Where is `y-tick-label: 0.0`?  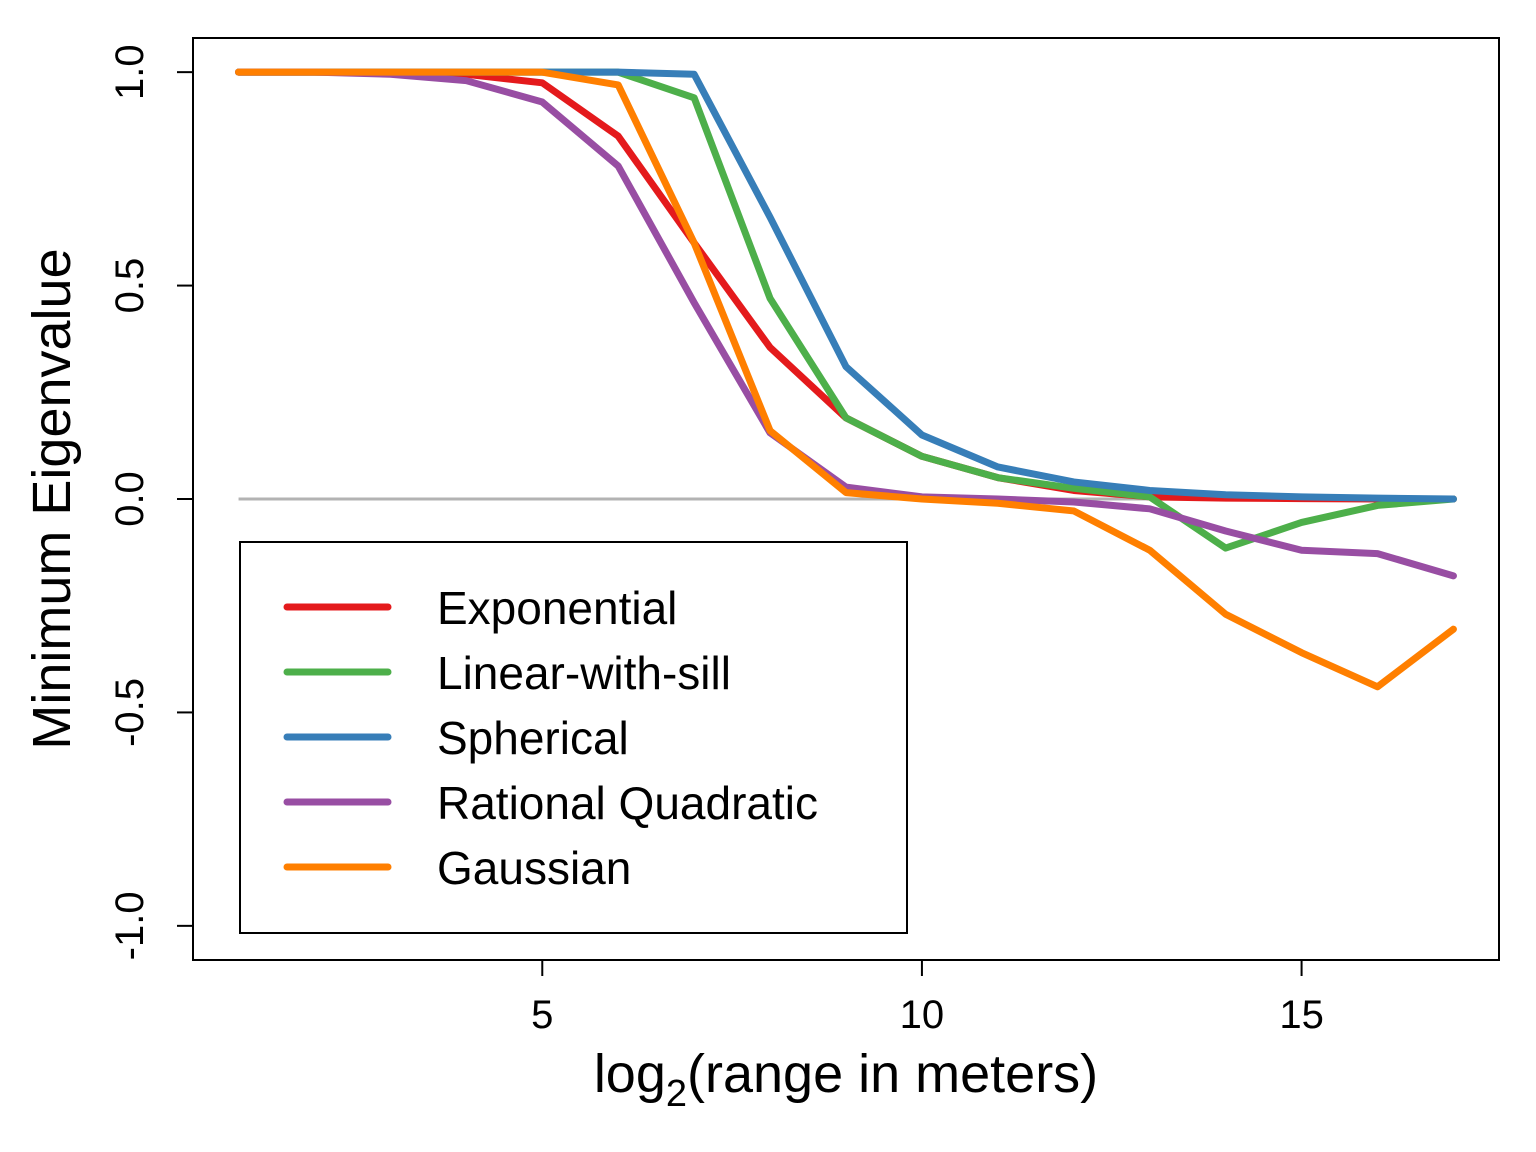 y-tick-label: 0.0 is located at coordinates (130, 499).